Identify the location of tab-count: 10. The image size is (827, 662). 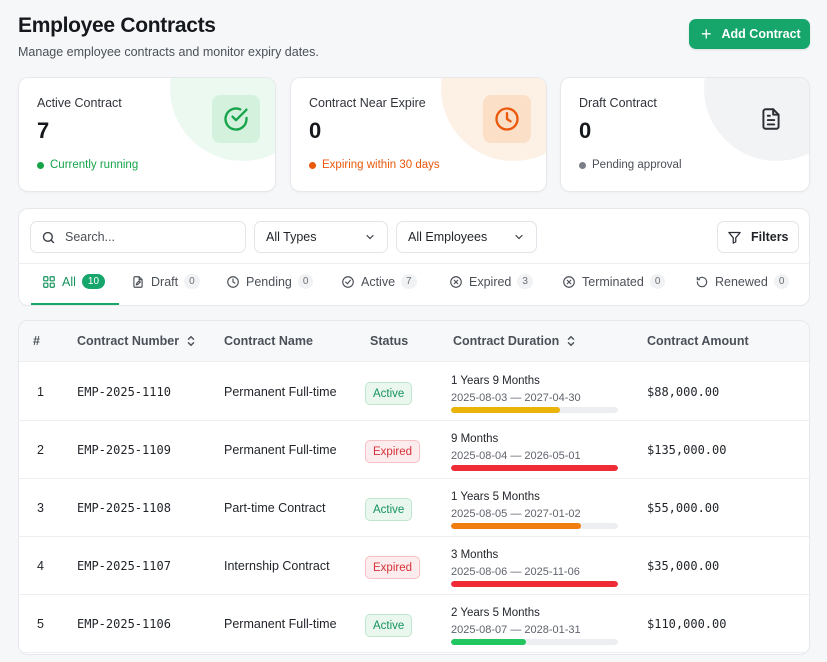
(93, 281).